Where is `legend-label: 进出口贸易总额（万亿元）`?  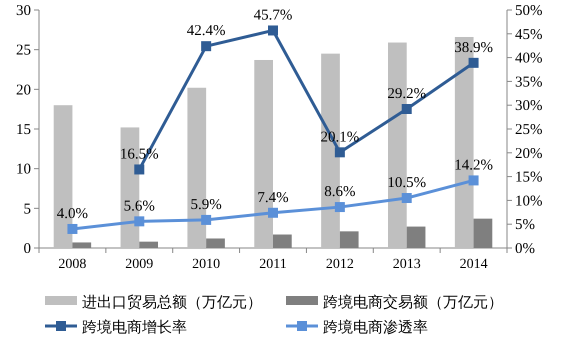
legend-label: 进出口贸易总额（万亿元） is located at coordinates (172, 302).